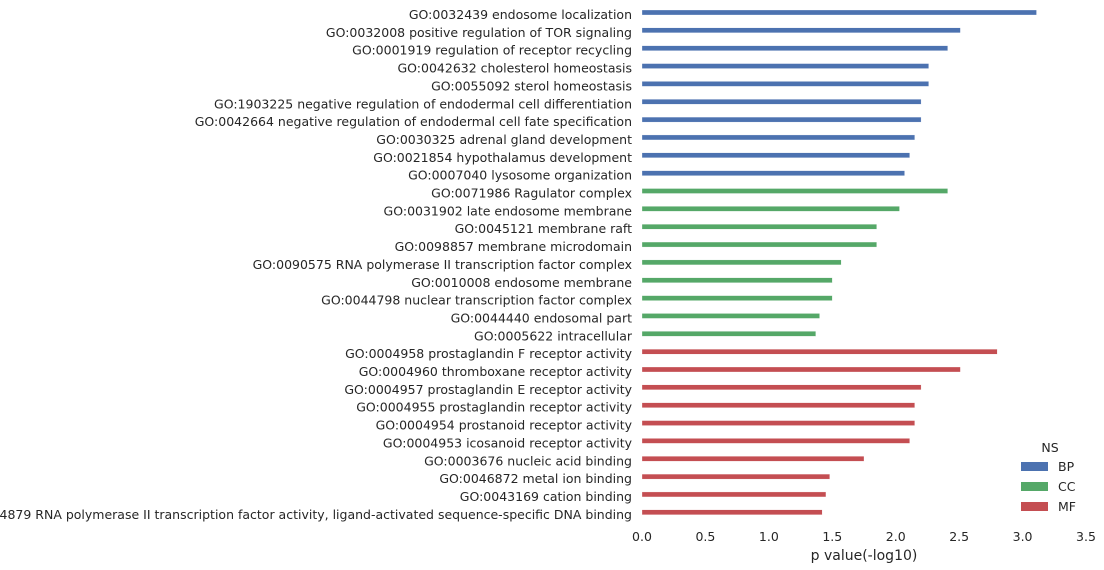 This screenshot has width=1104, height=570. I want to click on x-tick-label: 1.5, so click(832, 536).